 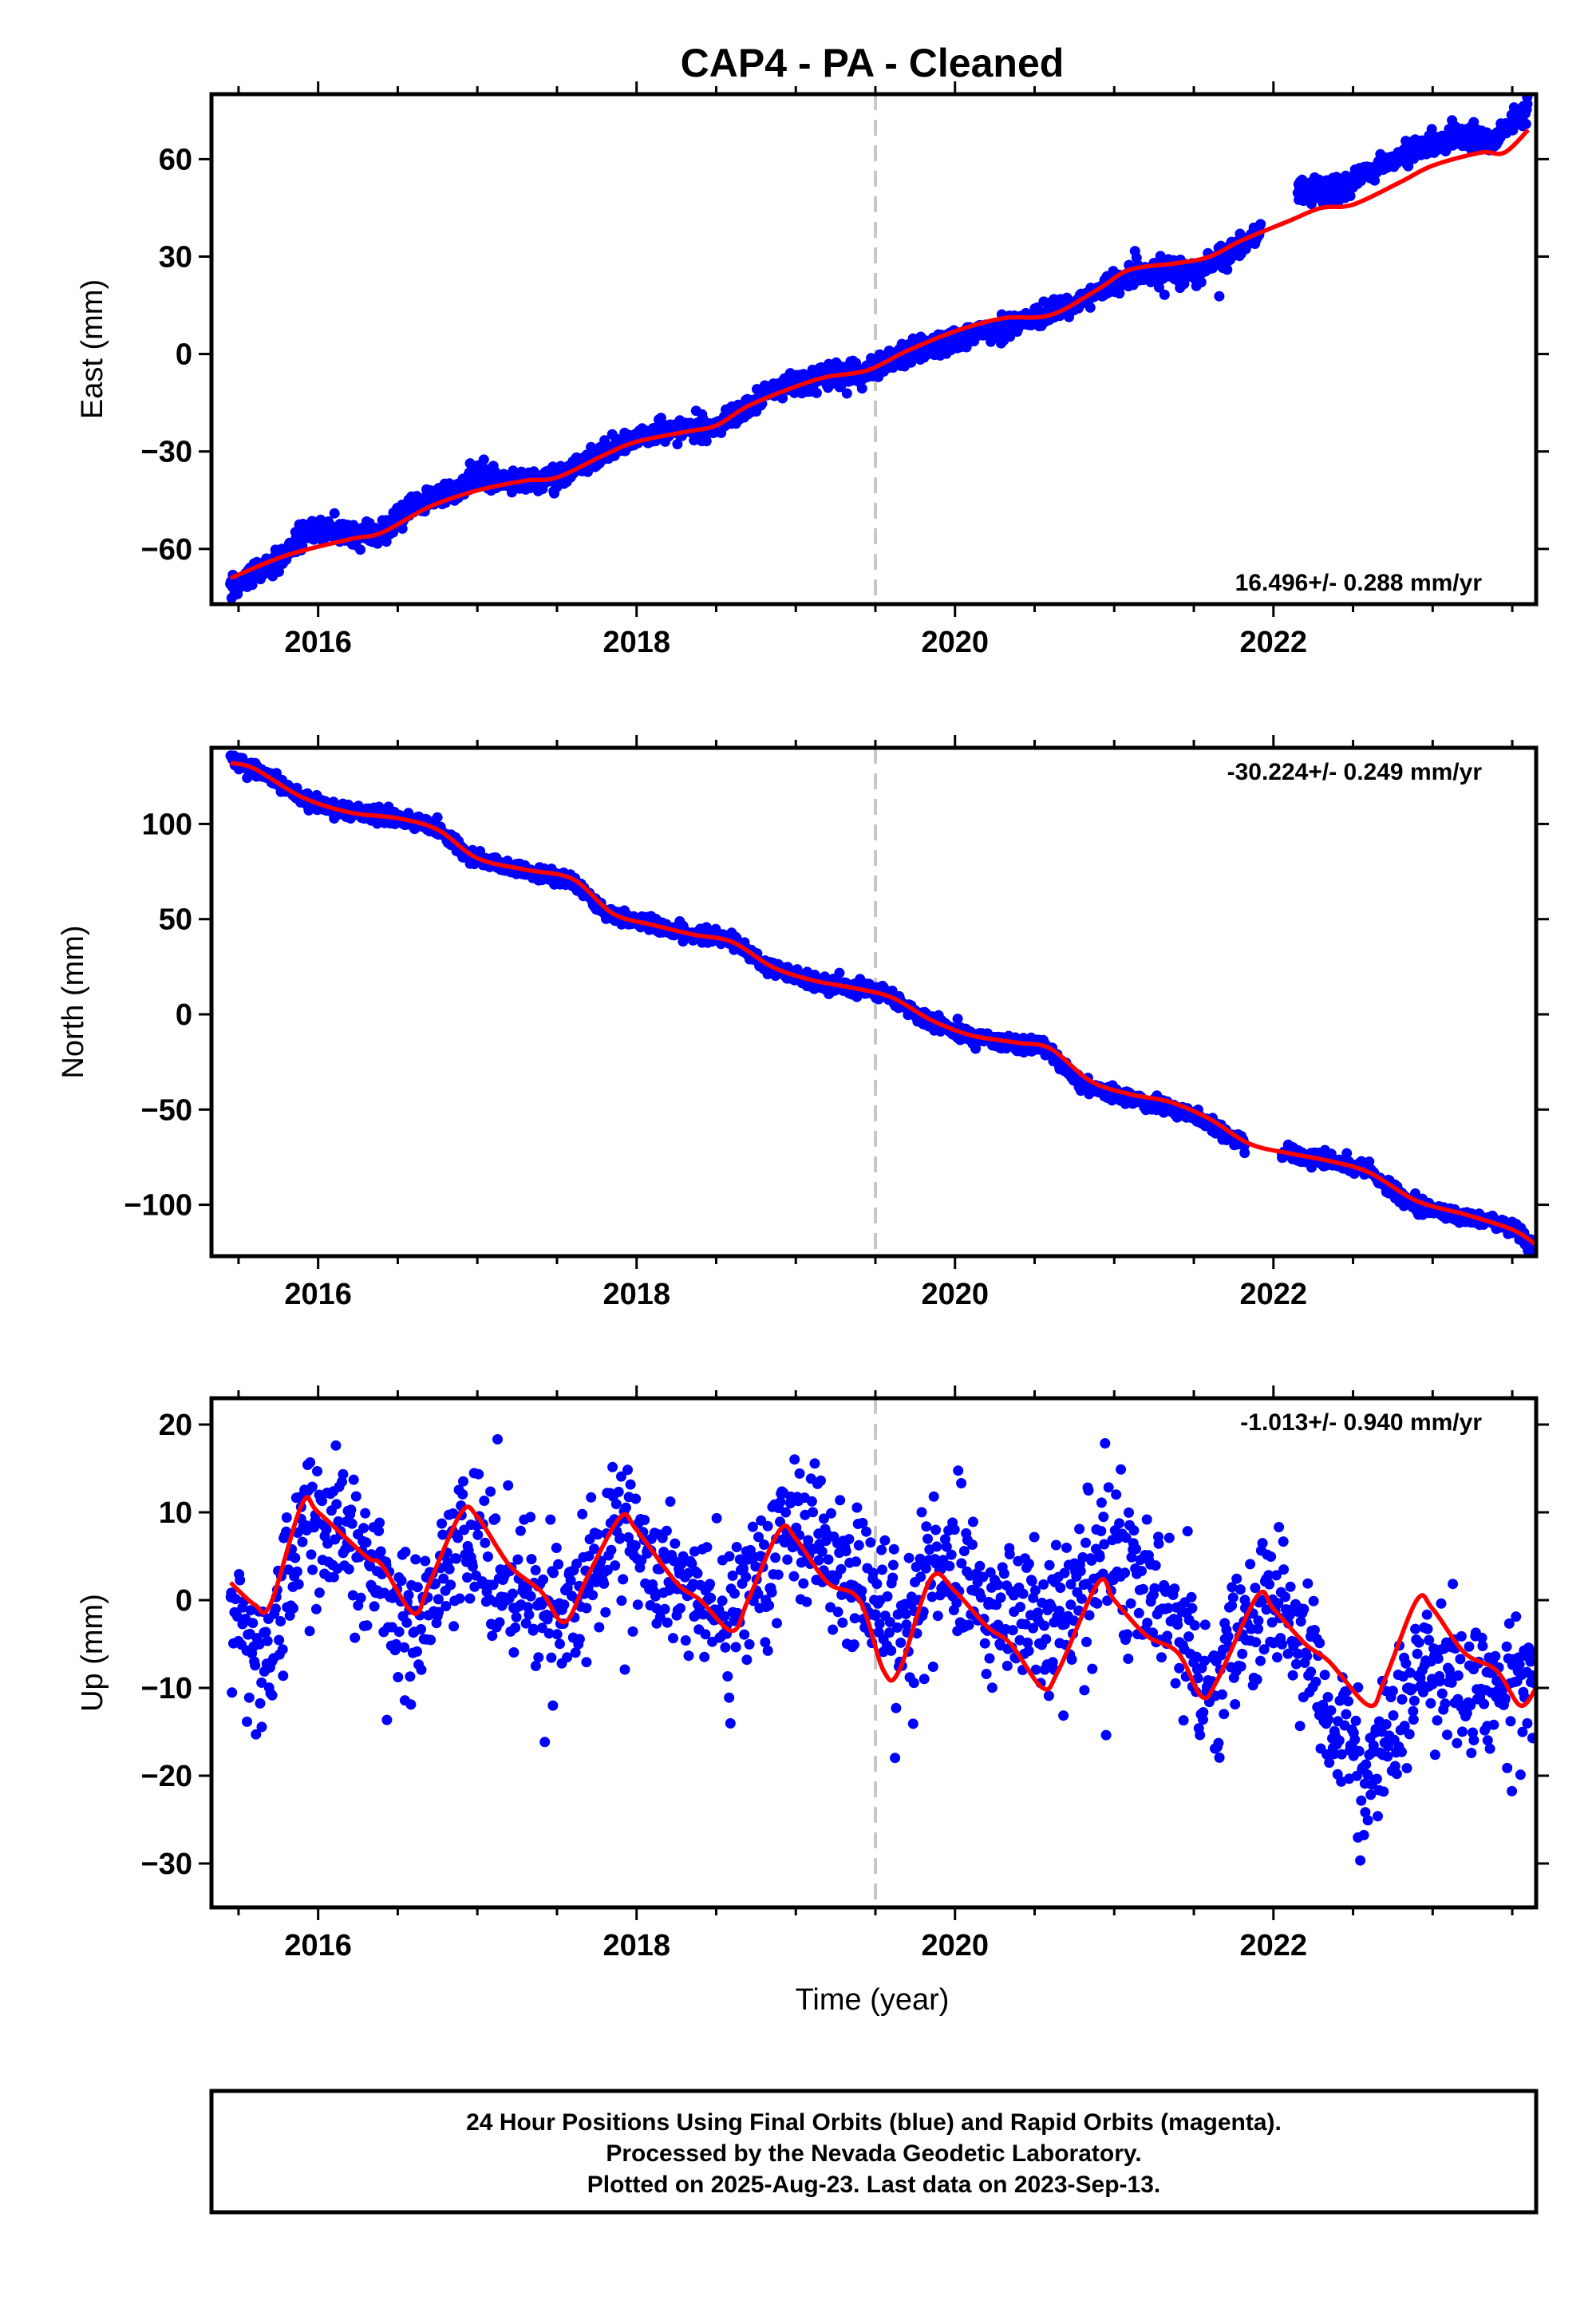 I want to click on east-x-tick-label: 2016, so click(x=318, y=642).